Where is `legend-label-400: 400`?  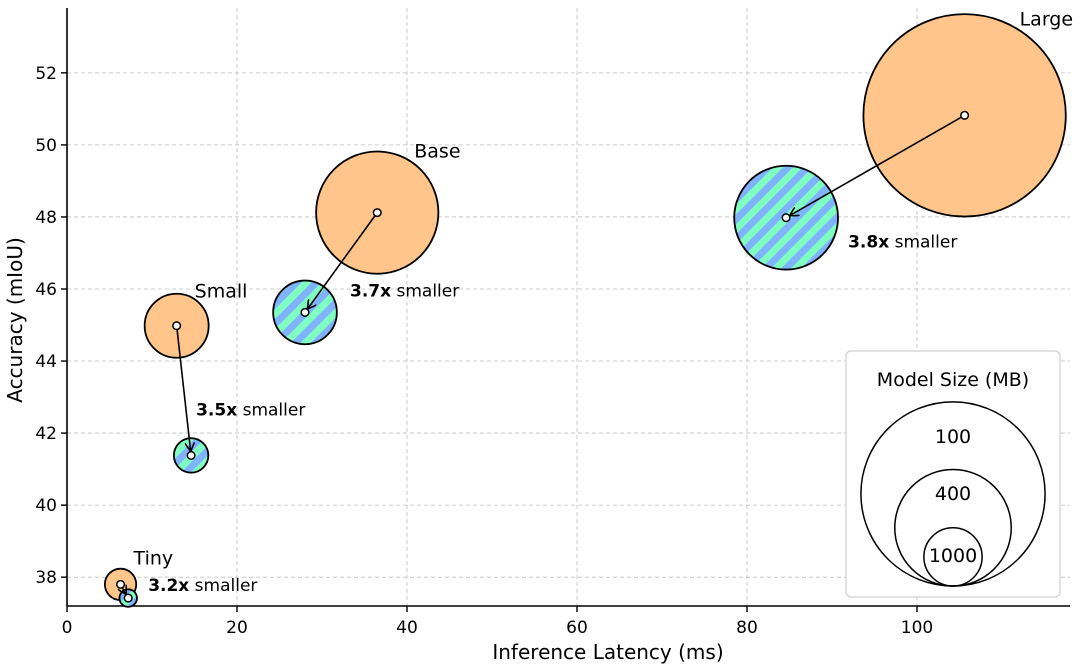
legend-label-400: 400 is located at coordinates (953, 494).